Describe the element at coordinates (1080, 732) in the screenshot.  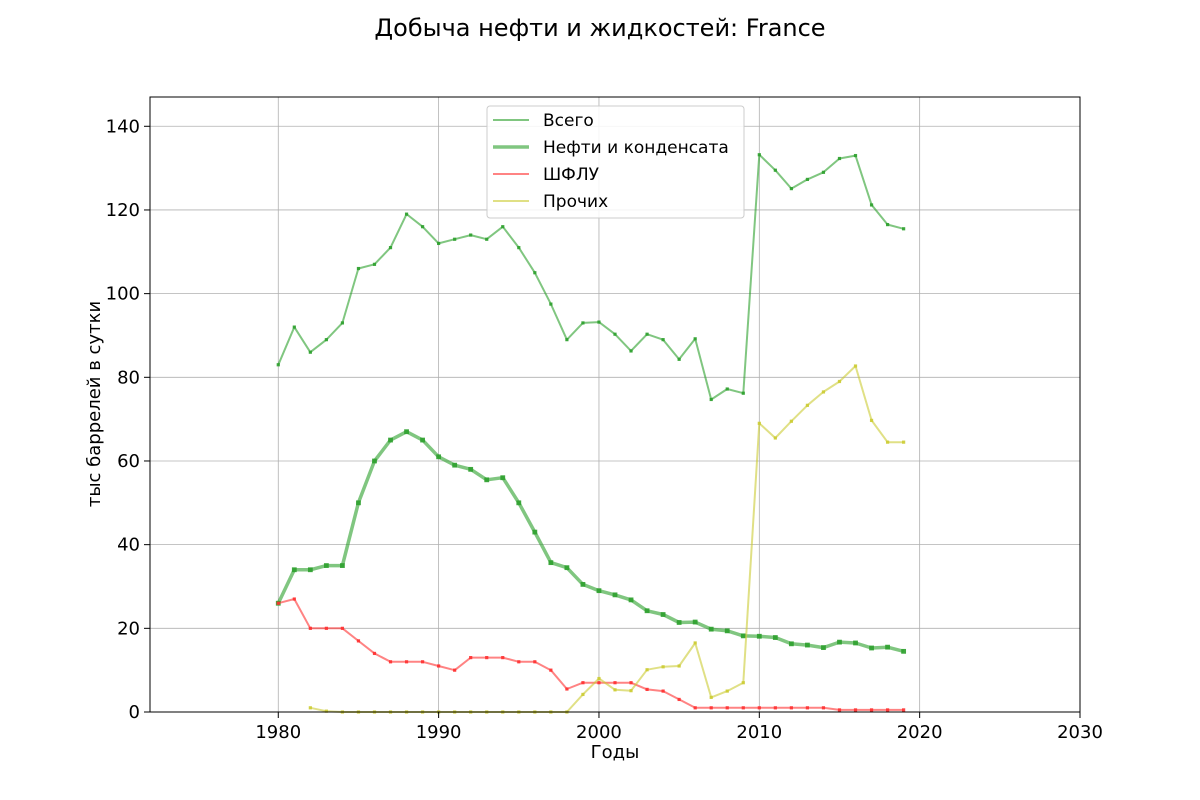
I see `x-tick-label: 2030` at that location.